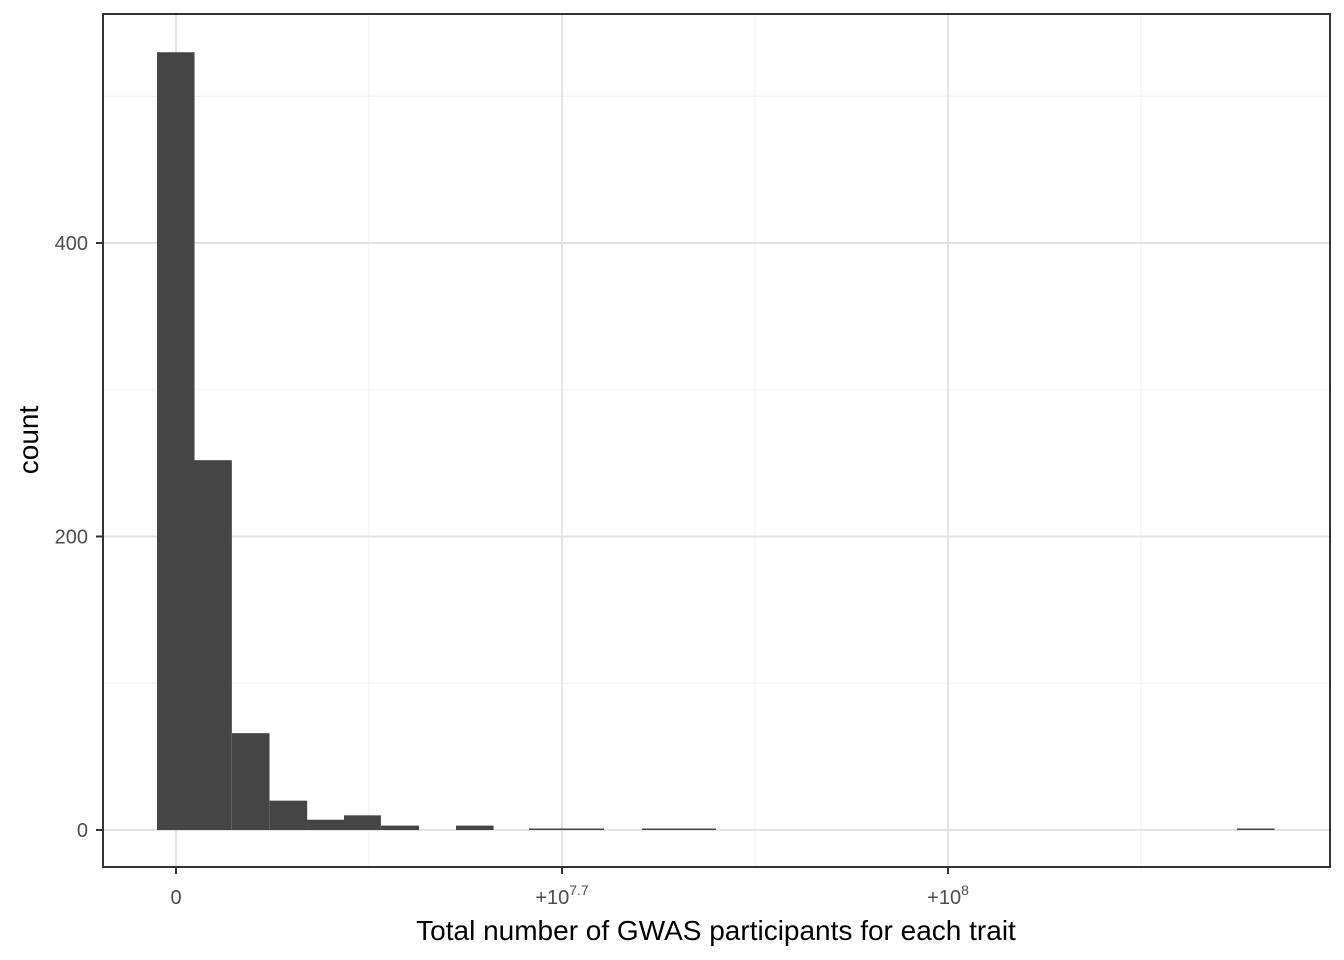 The image size is (1344, 960). Describe the element at coordinates (28, 440) in the screenshot. I see `y-axis-title: count` at that location.